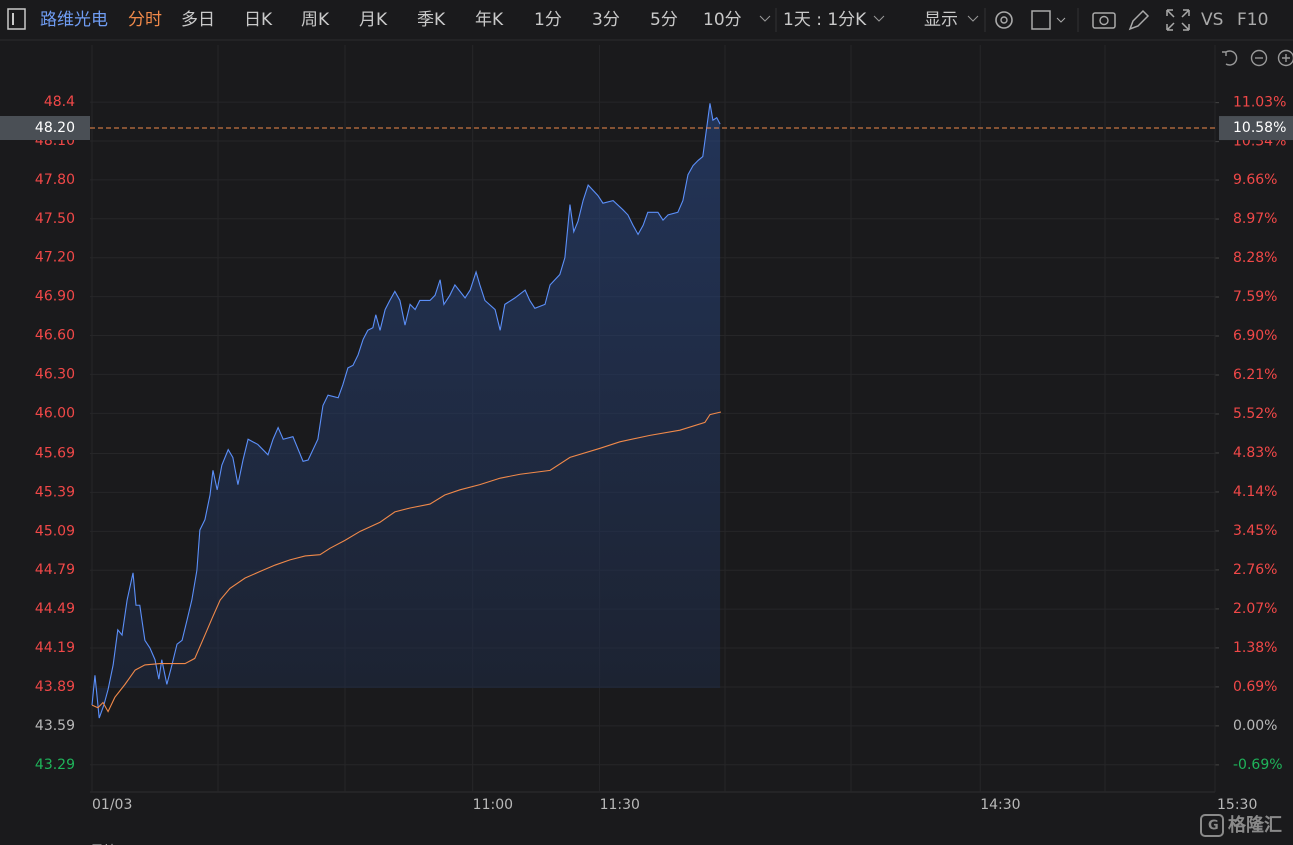 The image size is (1293, 845). I want to click on y2-tick-label: 2.76%, so click(1255, 570).